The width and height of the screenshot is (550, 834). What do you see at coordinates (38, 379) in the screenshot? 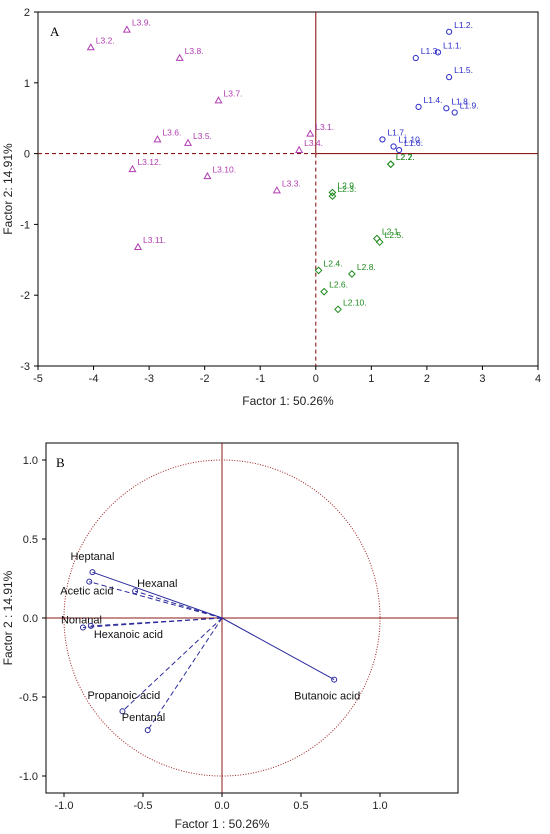
I see `panel-a-x-tick-label: -5` at bounding box center [38, 379].